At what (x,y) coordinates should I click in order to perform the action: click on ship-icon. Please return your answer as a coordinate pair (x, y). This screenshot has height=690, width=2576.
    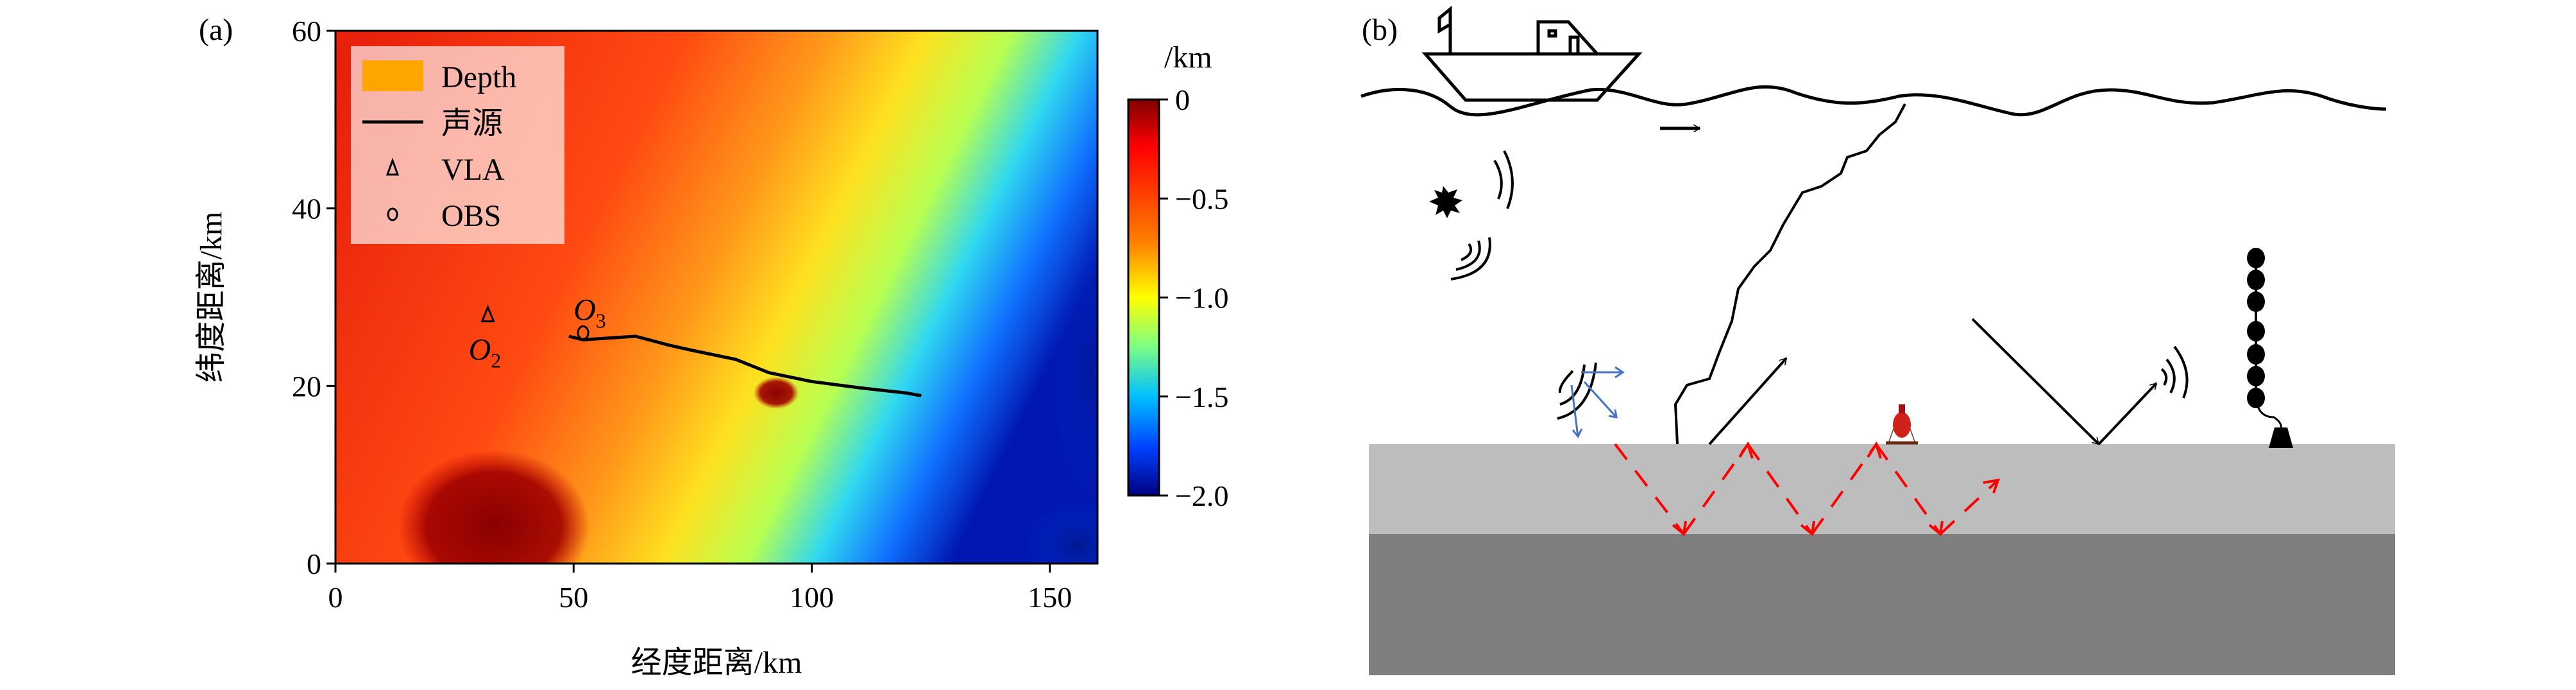
    Looking at the image, I should click on (1532, 53).